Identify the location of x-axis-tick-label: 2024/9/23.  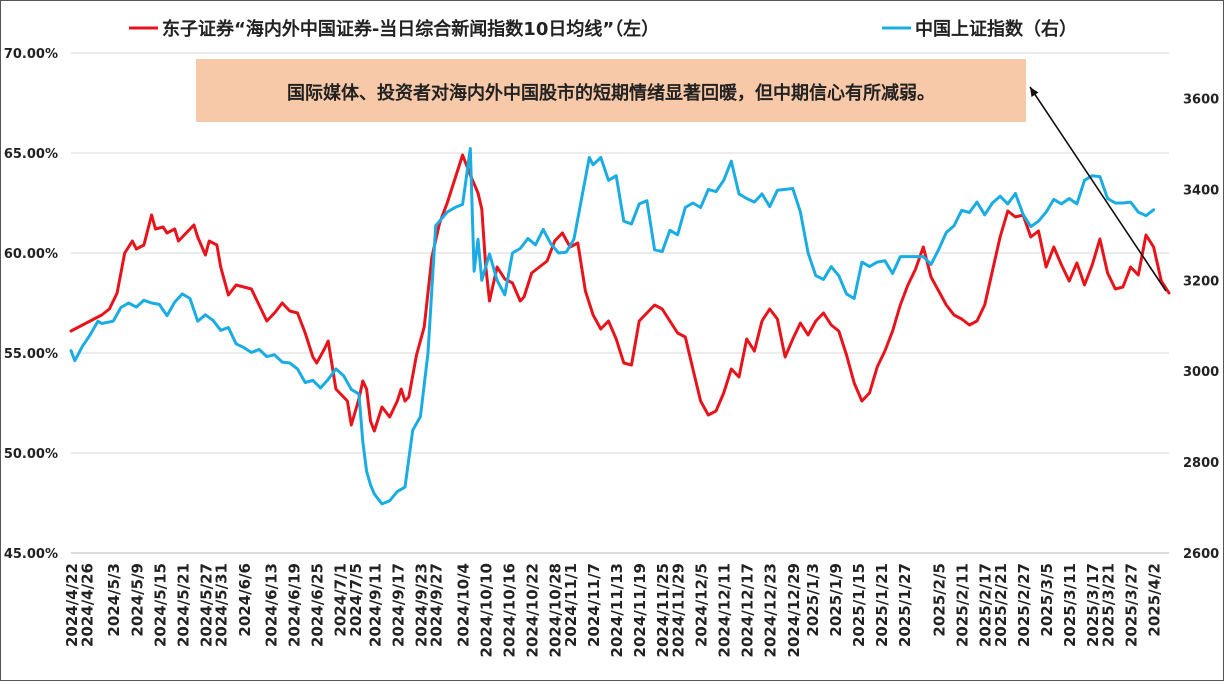
(421, 605).